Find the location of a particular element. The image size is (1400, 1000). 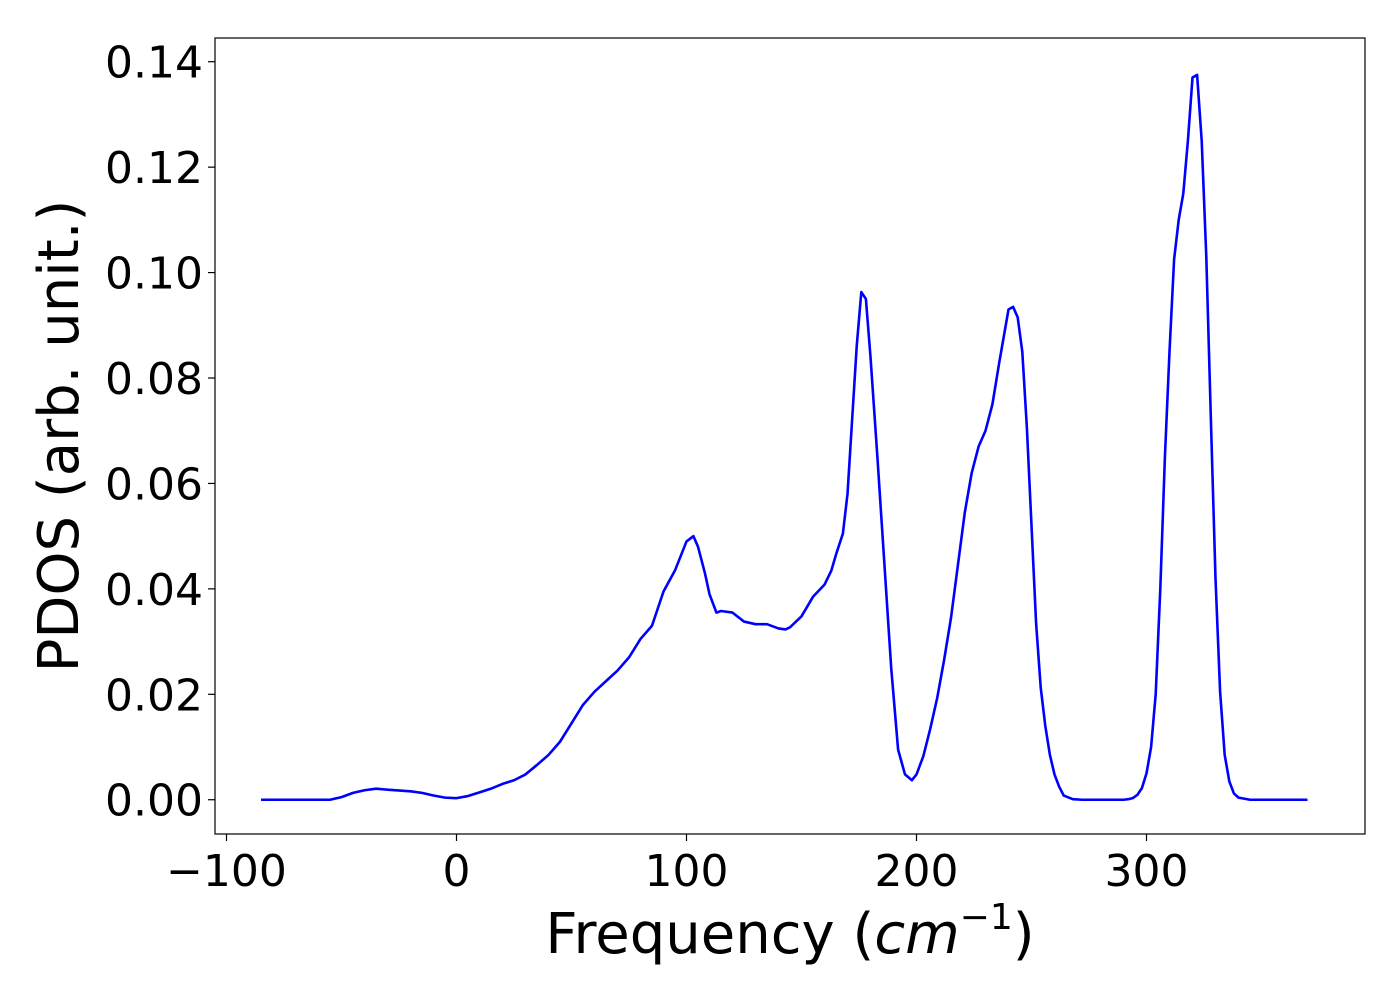

y-tick-label: 0.12 is located at coordinates (154, 168).